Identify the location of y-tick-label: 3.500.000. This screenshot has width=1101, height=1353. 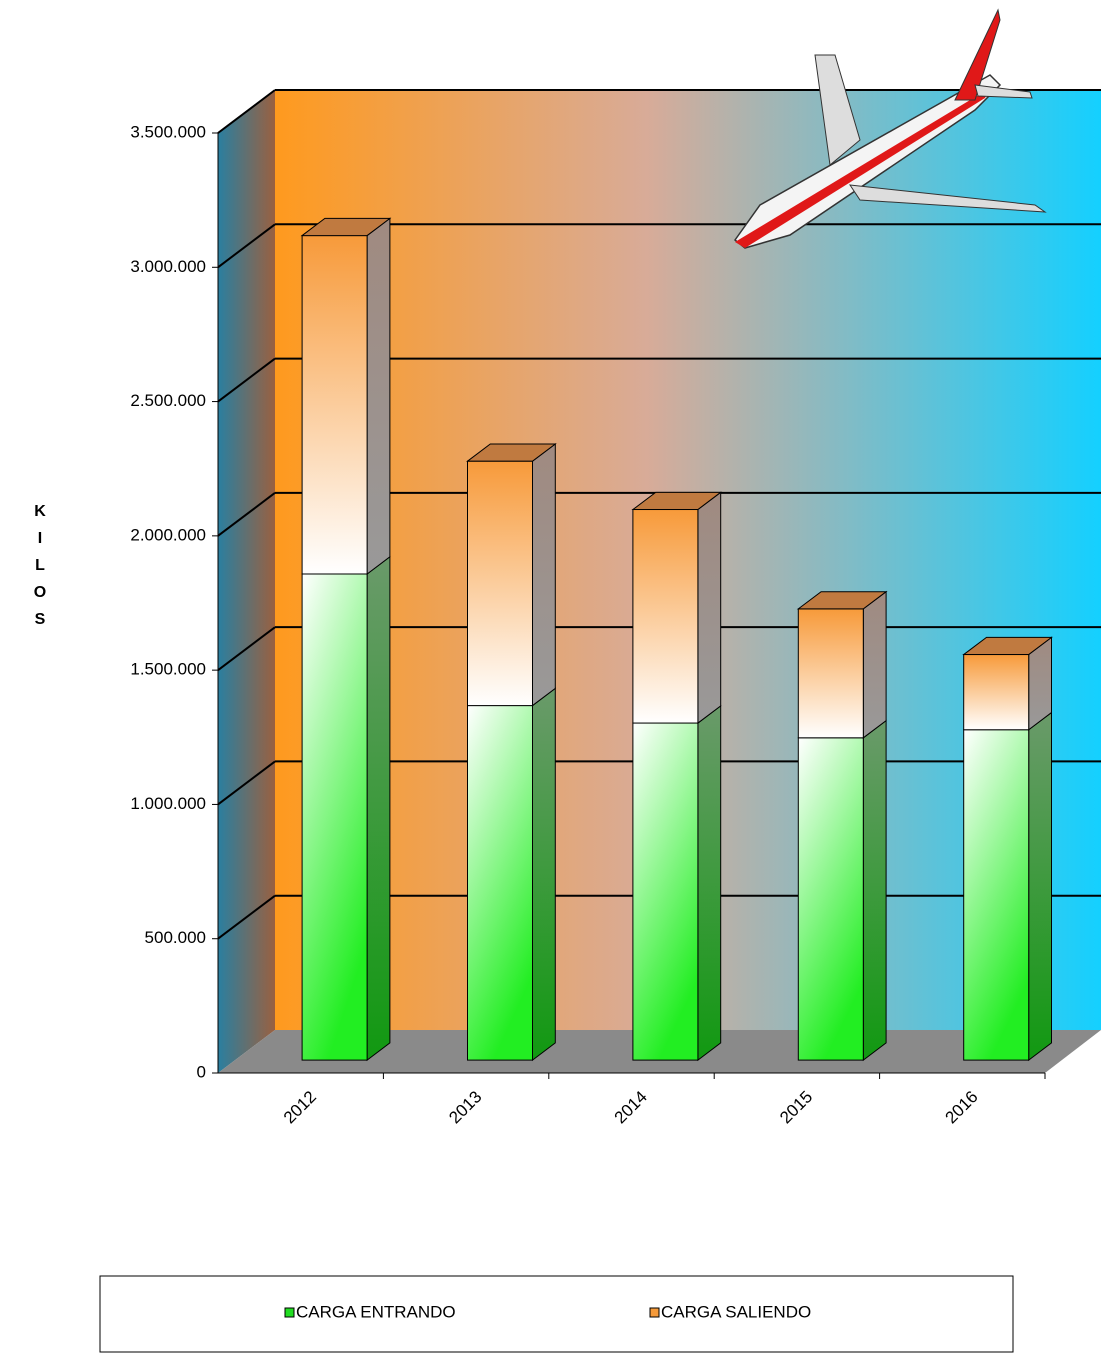
(168, 131).